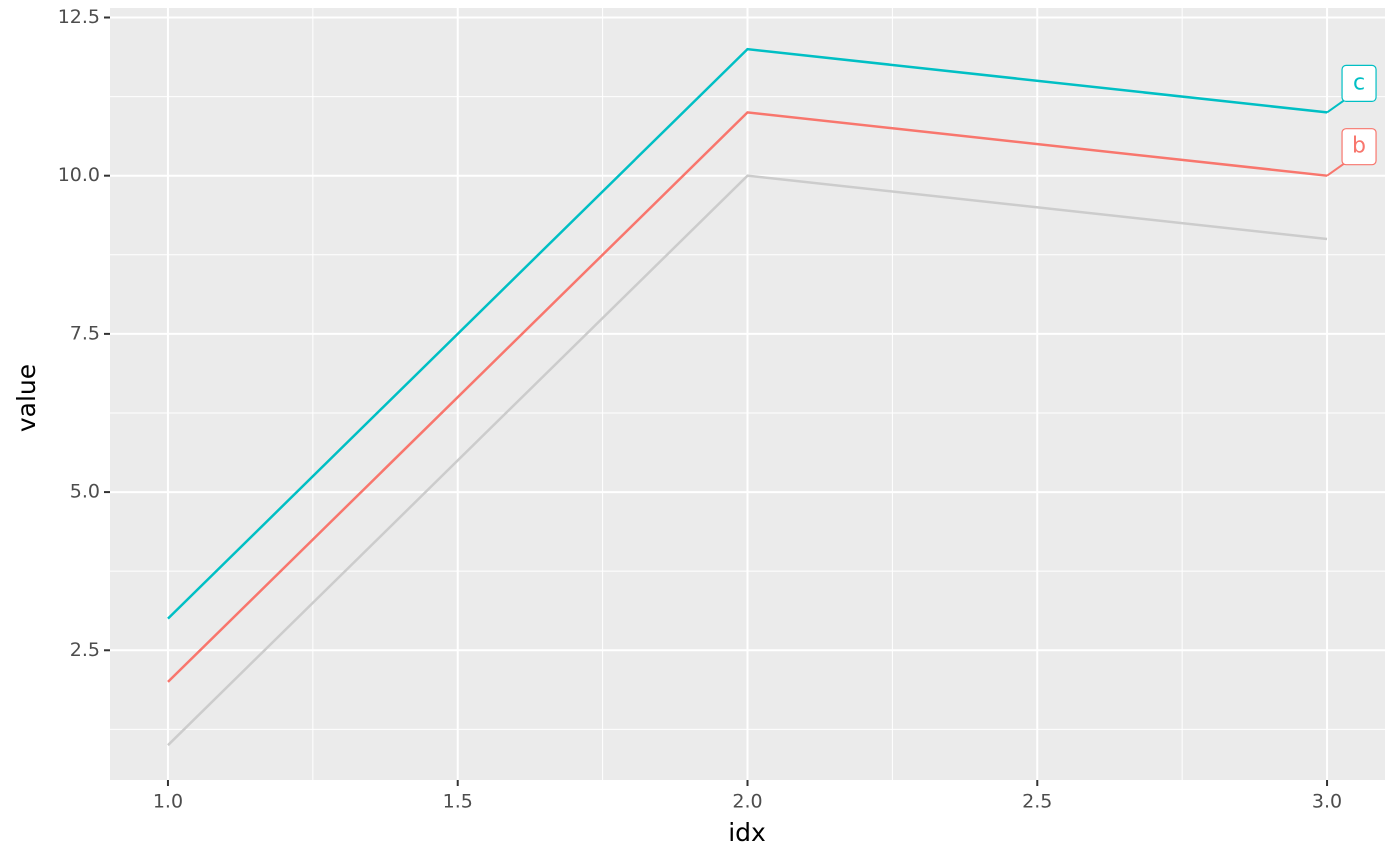 The height and width of the screenshot is (866, 1400). Describe the element at coordinates (747, 802) in the screenshot. I see `x-tick-label: 2.0` at that location.